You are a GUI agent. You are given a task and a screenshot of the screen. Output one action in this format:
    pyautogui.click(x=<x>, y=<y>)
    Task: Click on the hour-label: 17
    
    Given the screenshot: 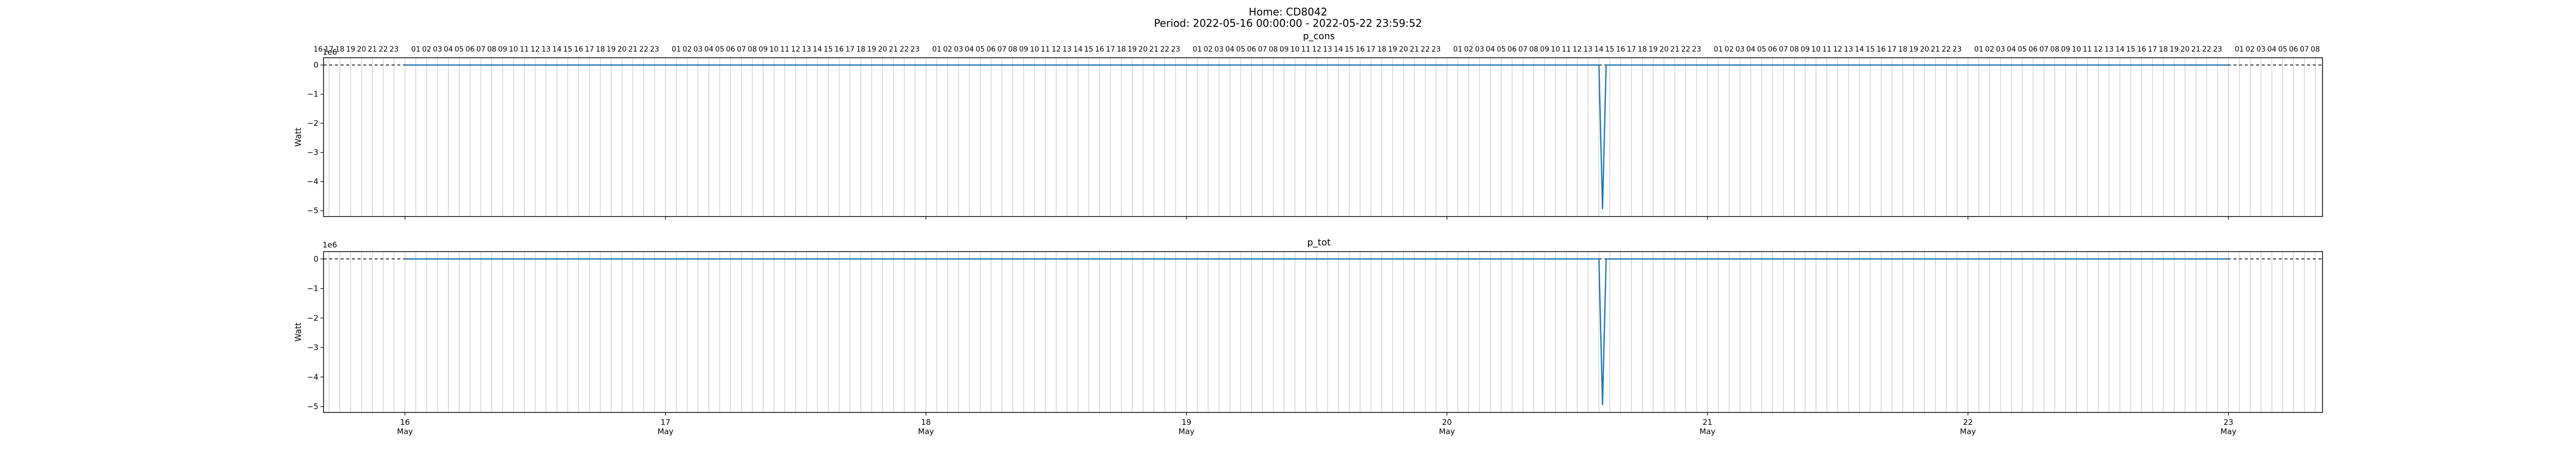 What is the action you would take?
    pyautogui.click(x=1110, y=49)
    